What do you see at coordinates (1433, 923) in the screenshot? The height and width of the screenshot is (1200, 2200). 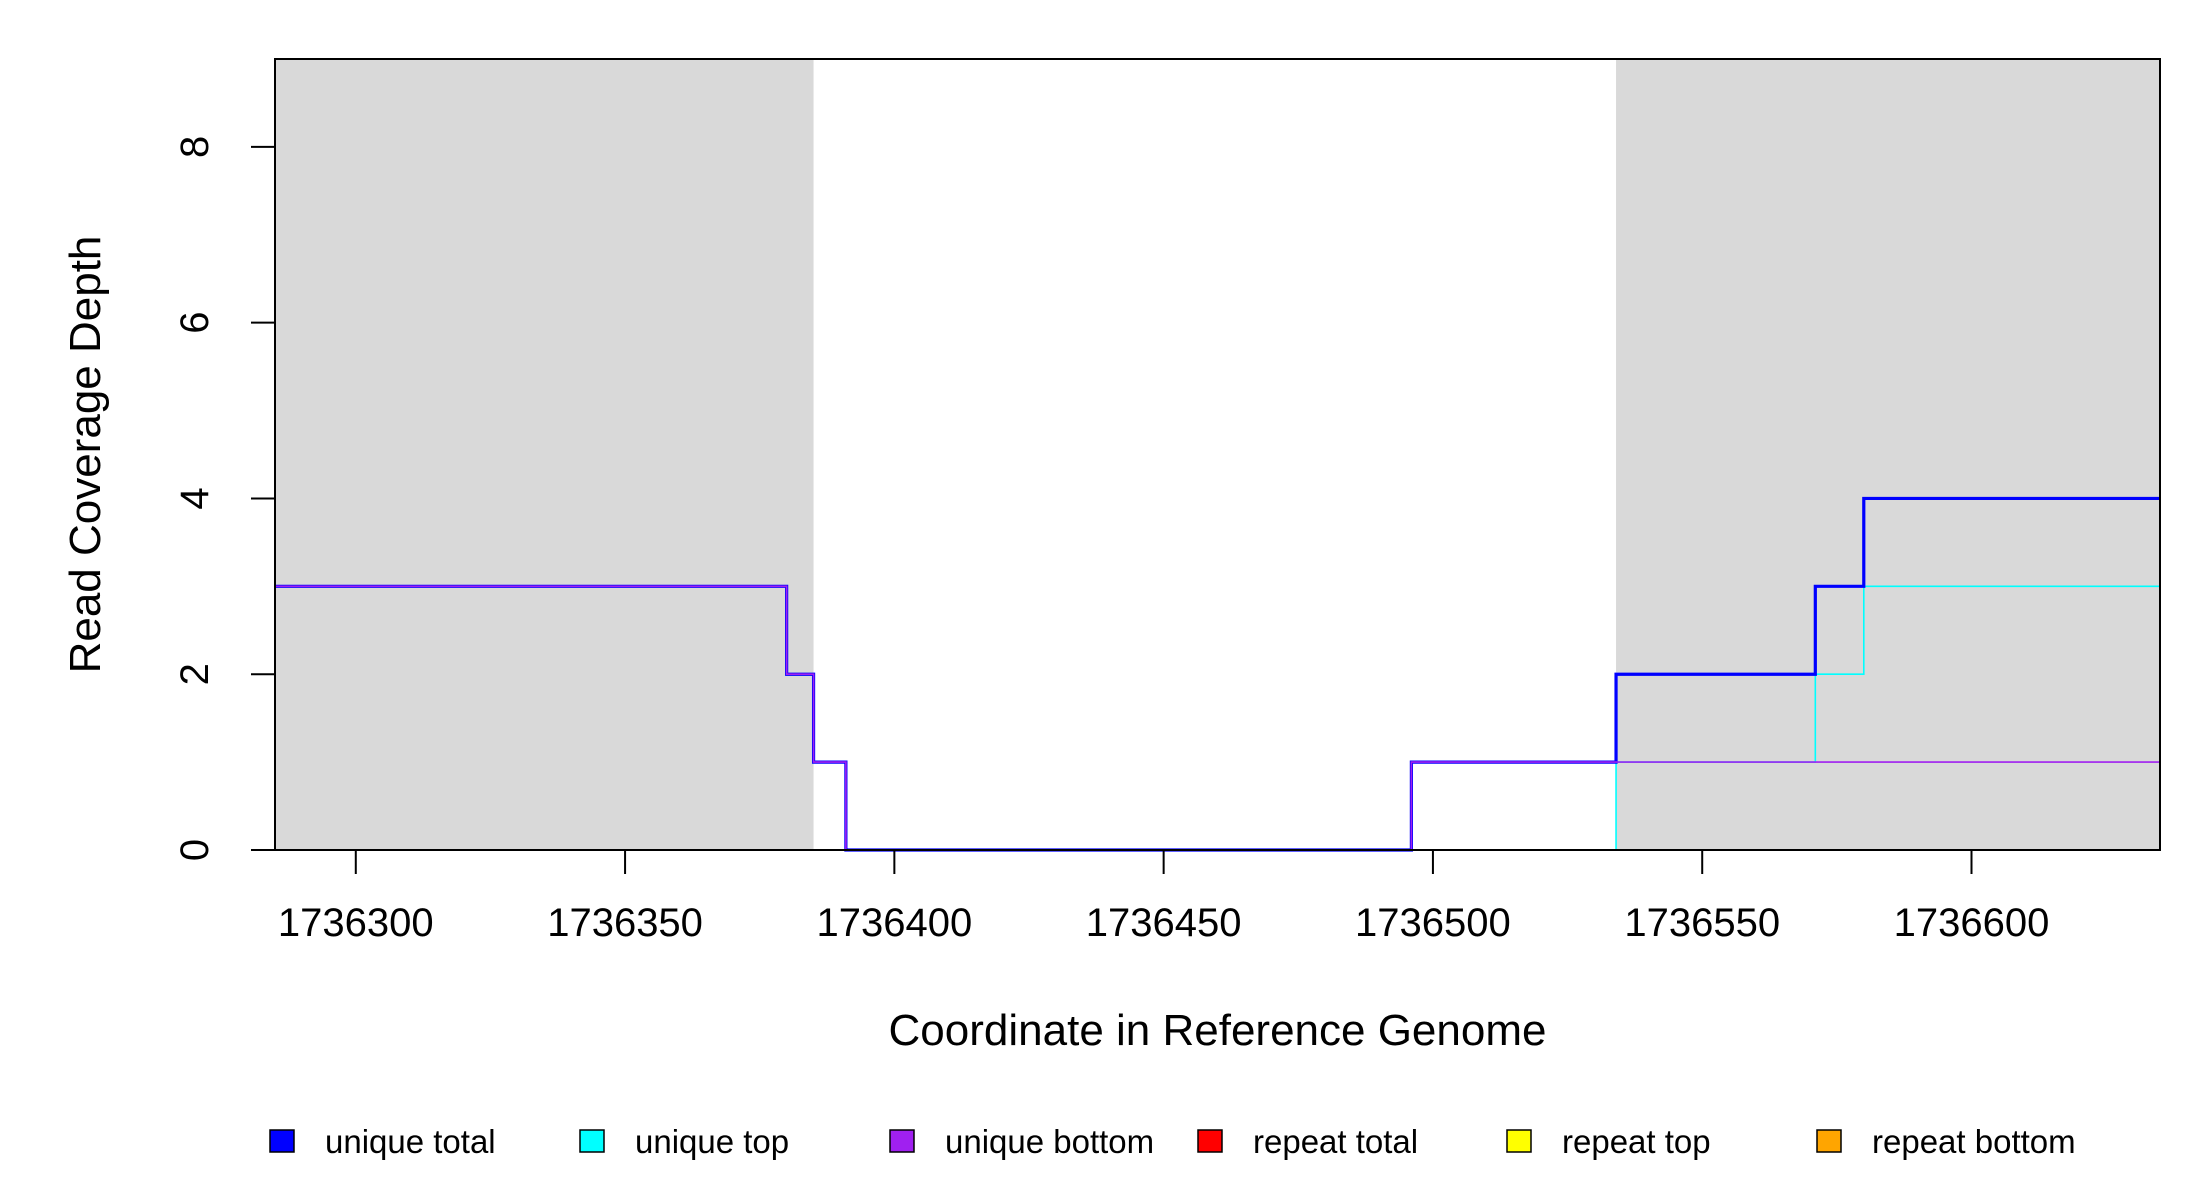 I see `x-tick-label-1736500: 1736500` at bounding box center [1433, 923].